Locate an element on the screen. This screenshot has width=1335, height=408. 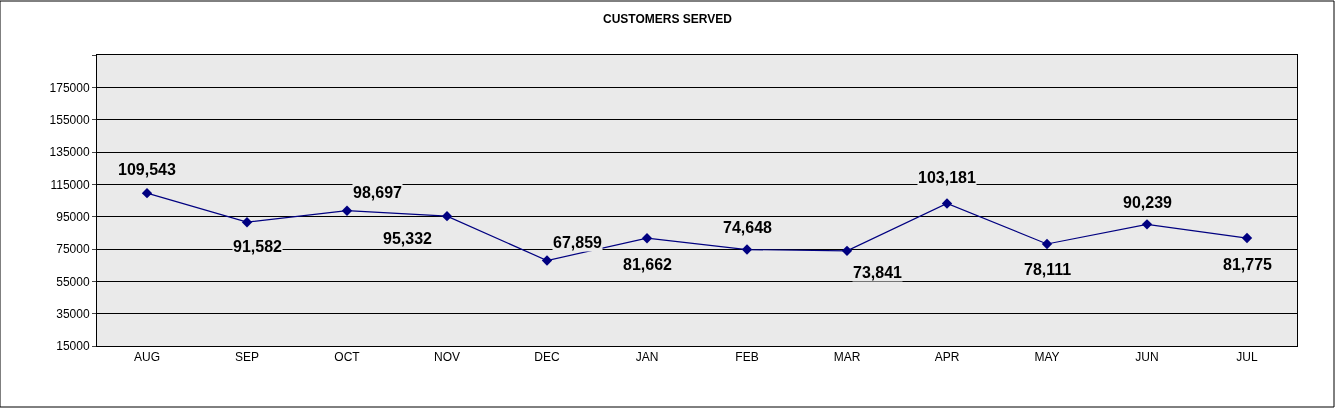
chart-title: CUSTOMERS SERVED is located at coordinates (668, 18).